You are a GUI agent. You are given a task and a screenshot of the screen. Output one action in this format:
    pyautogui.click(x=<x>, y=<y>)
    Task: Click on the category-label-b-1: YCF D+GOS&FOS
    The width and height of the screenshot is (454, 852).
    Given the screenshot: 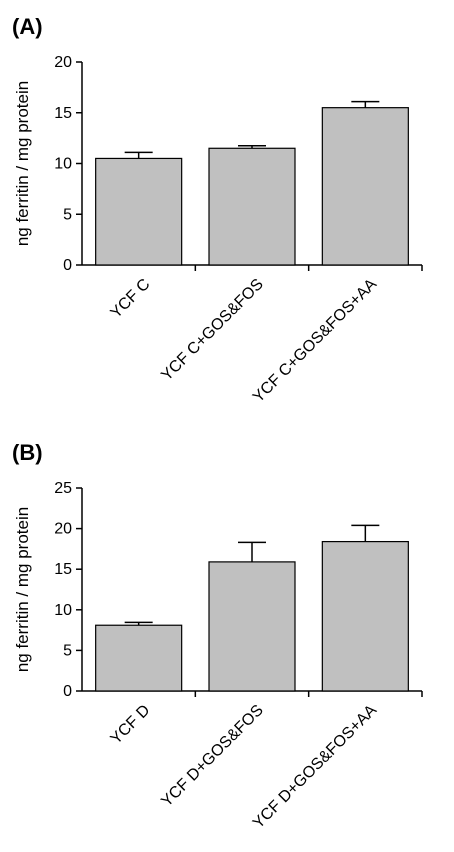 What is the action you would take?
    pyautogui.click(x=212, y=756)
    